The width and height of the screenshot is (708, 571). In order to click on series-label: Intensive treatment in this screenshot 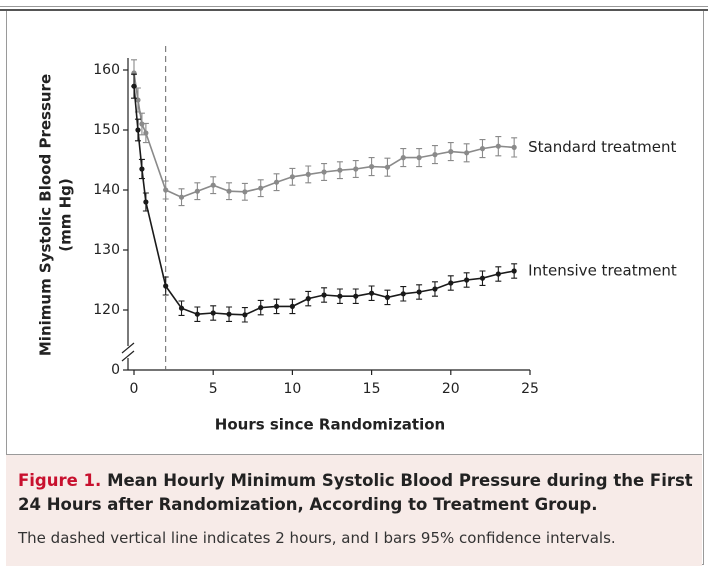, I will do `click(602, 271)`.